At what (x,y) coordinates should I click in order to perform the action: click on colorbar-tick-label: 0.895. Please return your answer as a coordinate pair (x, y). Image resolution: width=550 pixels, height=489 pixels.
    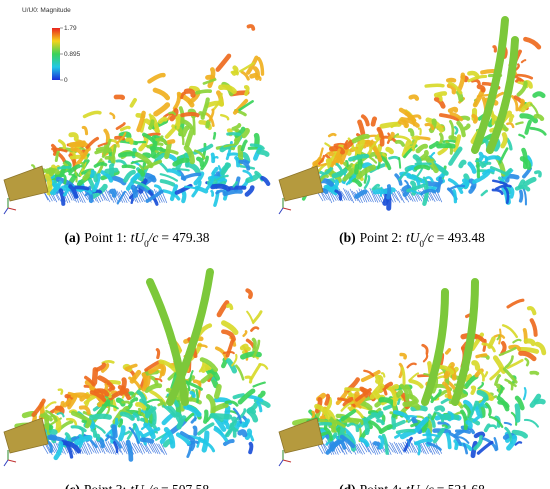
    Looking at the image, I should click on (72, 54).